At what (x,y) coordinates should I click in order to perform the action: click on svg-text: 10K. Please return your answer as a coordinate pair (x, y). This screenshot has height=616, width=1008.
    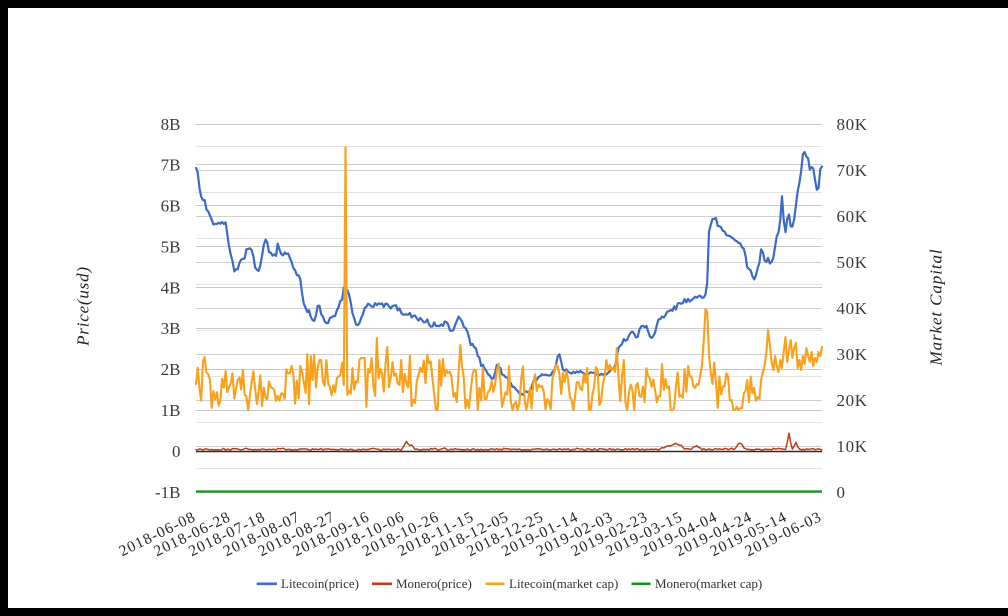
    Looking at the image, I should click on (852, 446).